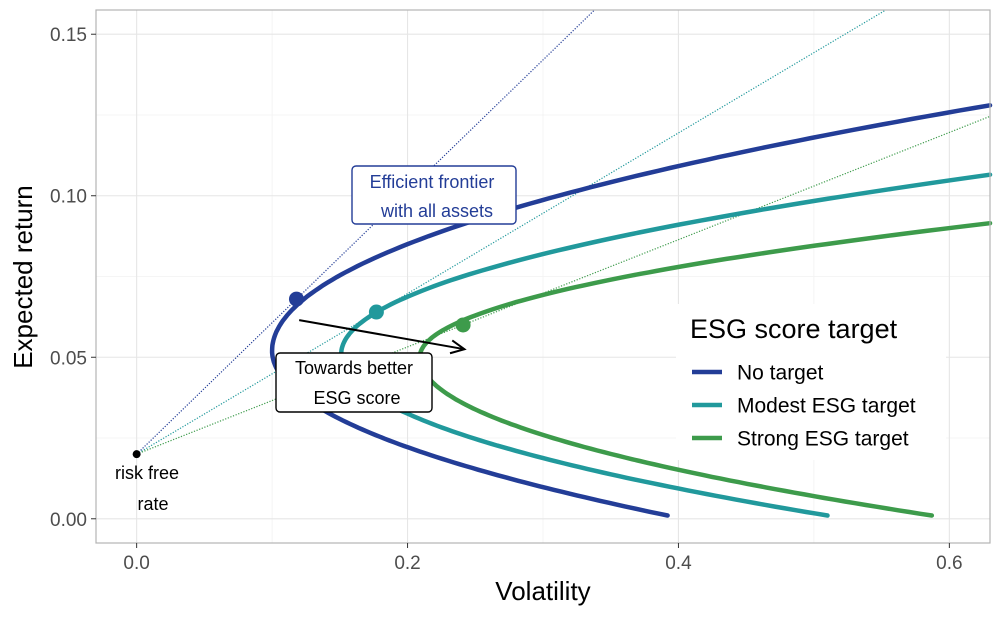 This screenshot has height=617, width=1000. I want to click on arrow-label-line1: Towards better, so click(354, 368).